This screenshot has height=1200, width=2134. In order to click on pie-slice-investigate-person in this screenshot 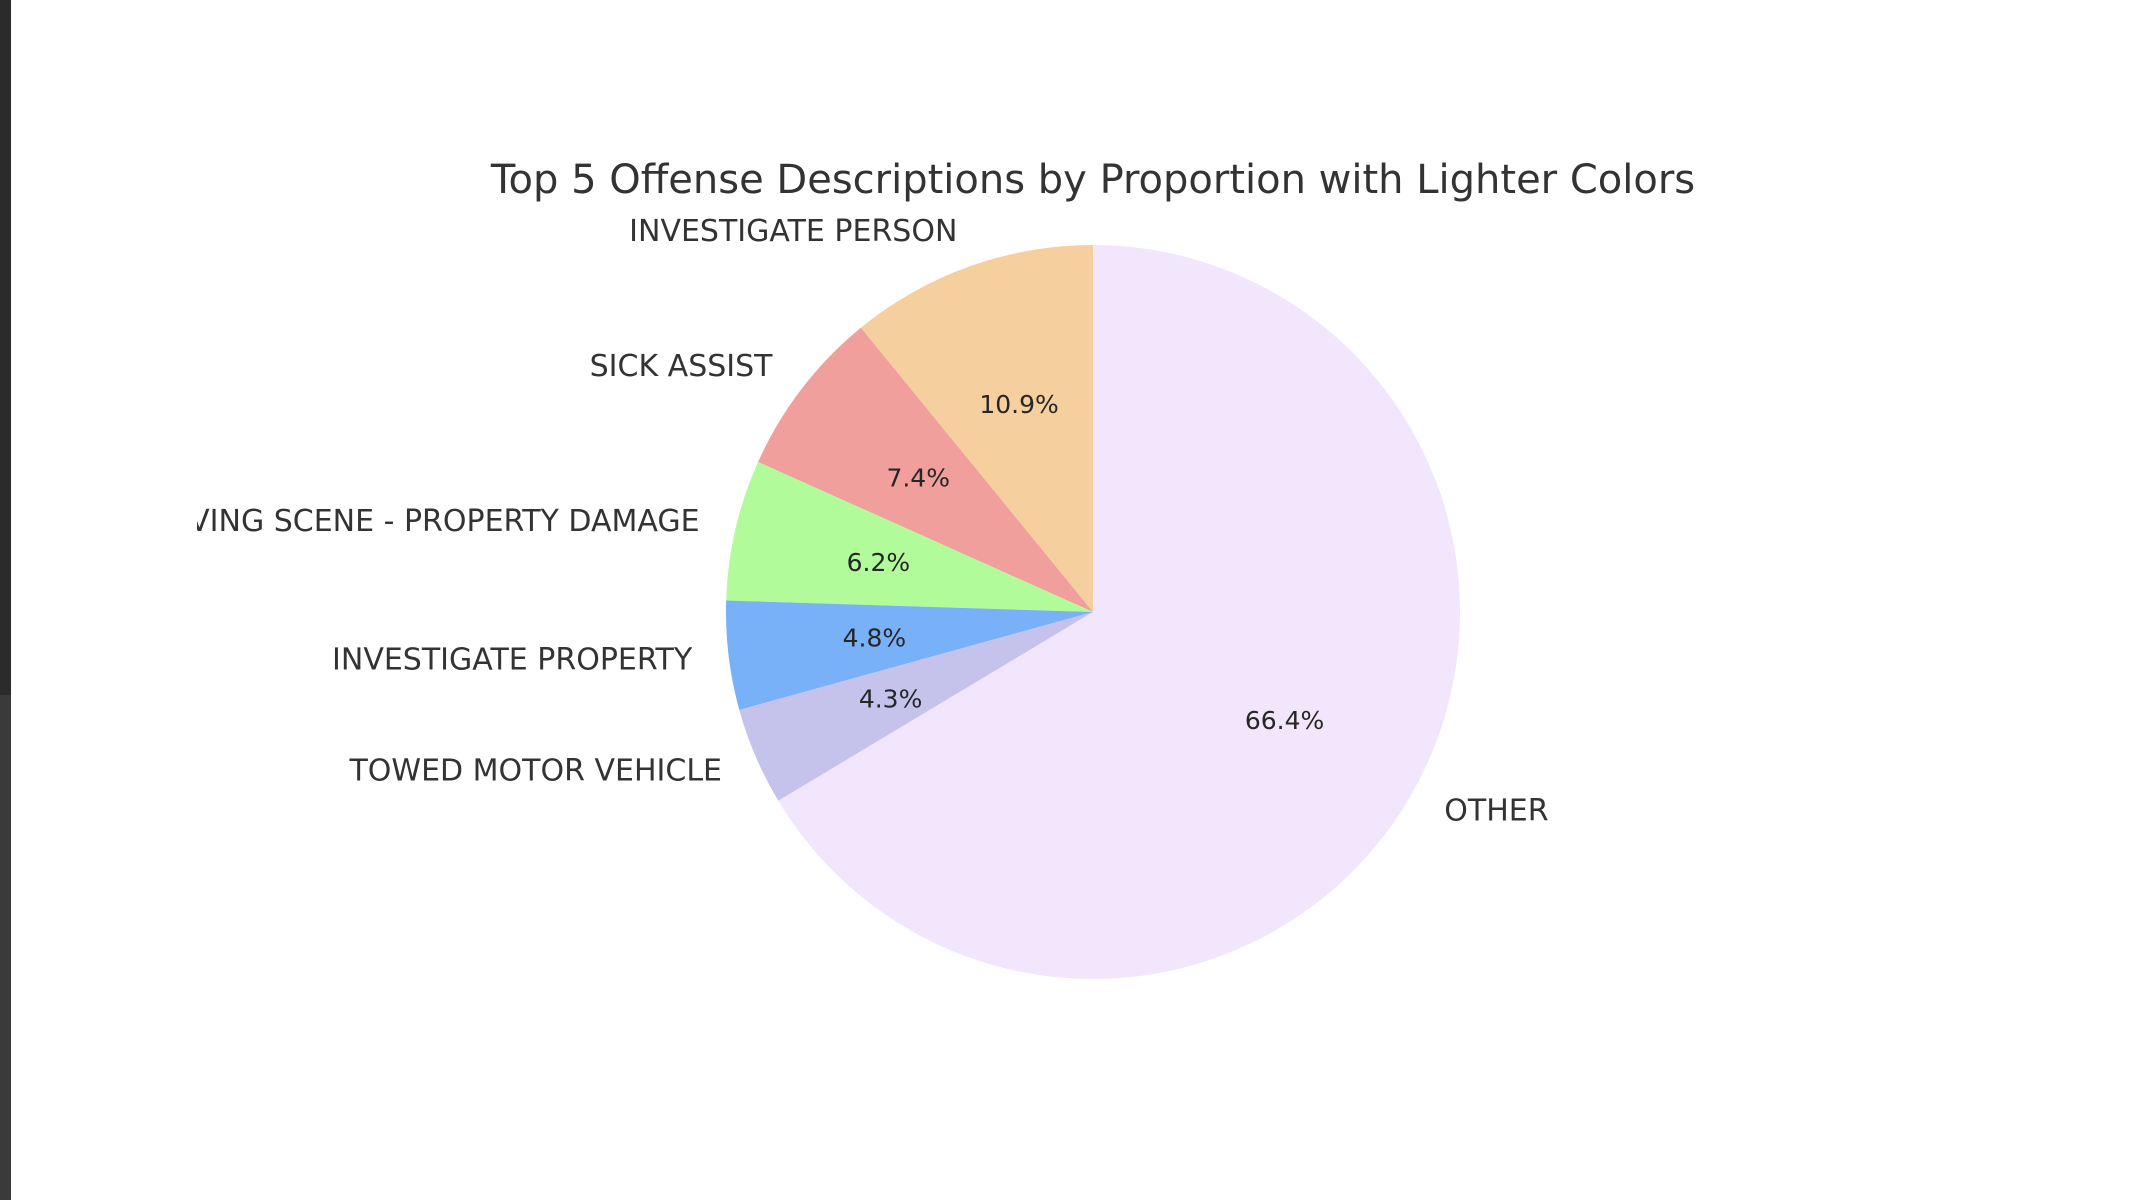, I will do `click(976, 428)`.